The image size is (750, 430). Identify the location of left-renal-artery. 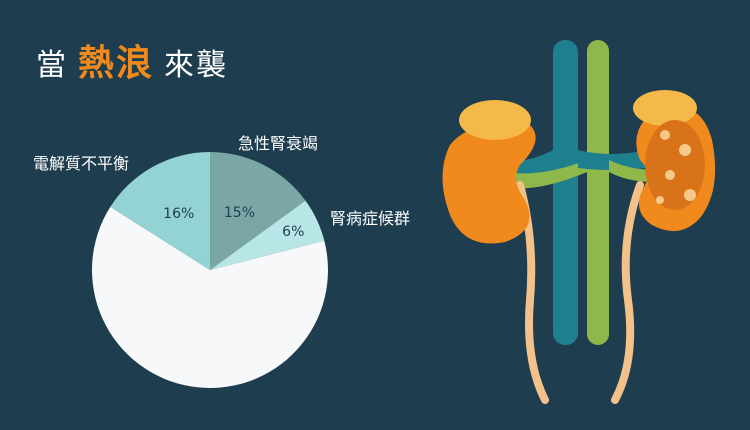
(546, 174).